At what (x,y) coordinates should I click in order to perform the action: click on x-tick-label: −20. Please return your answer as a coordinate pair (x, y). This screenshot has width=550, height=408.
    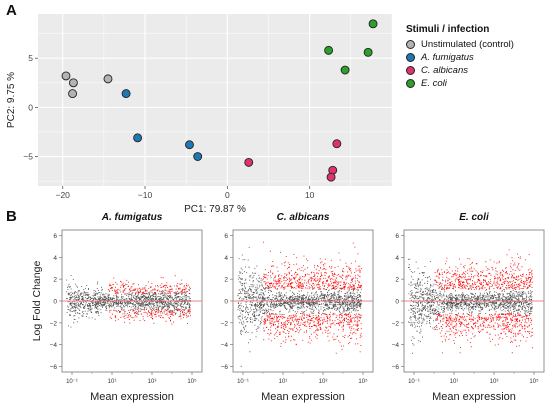
    Looking at the image, I should click on (62, 195).